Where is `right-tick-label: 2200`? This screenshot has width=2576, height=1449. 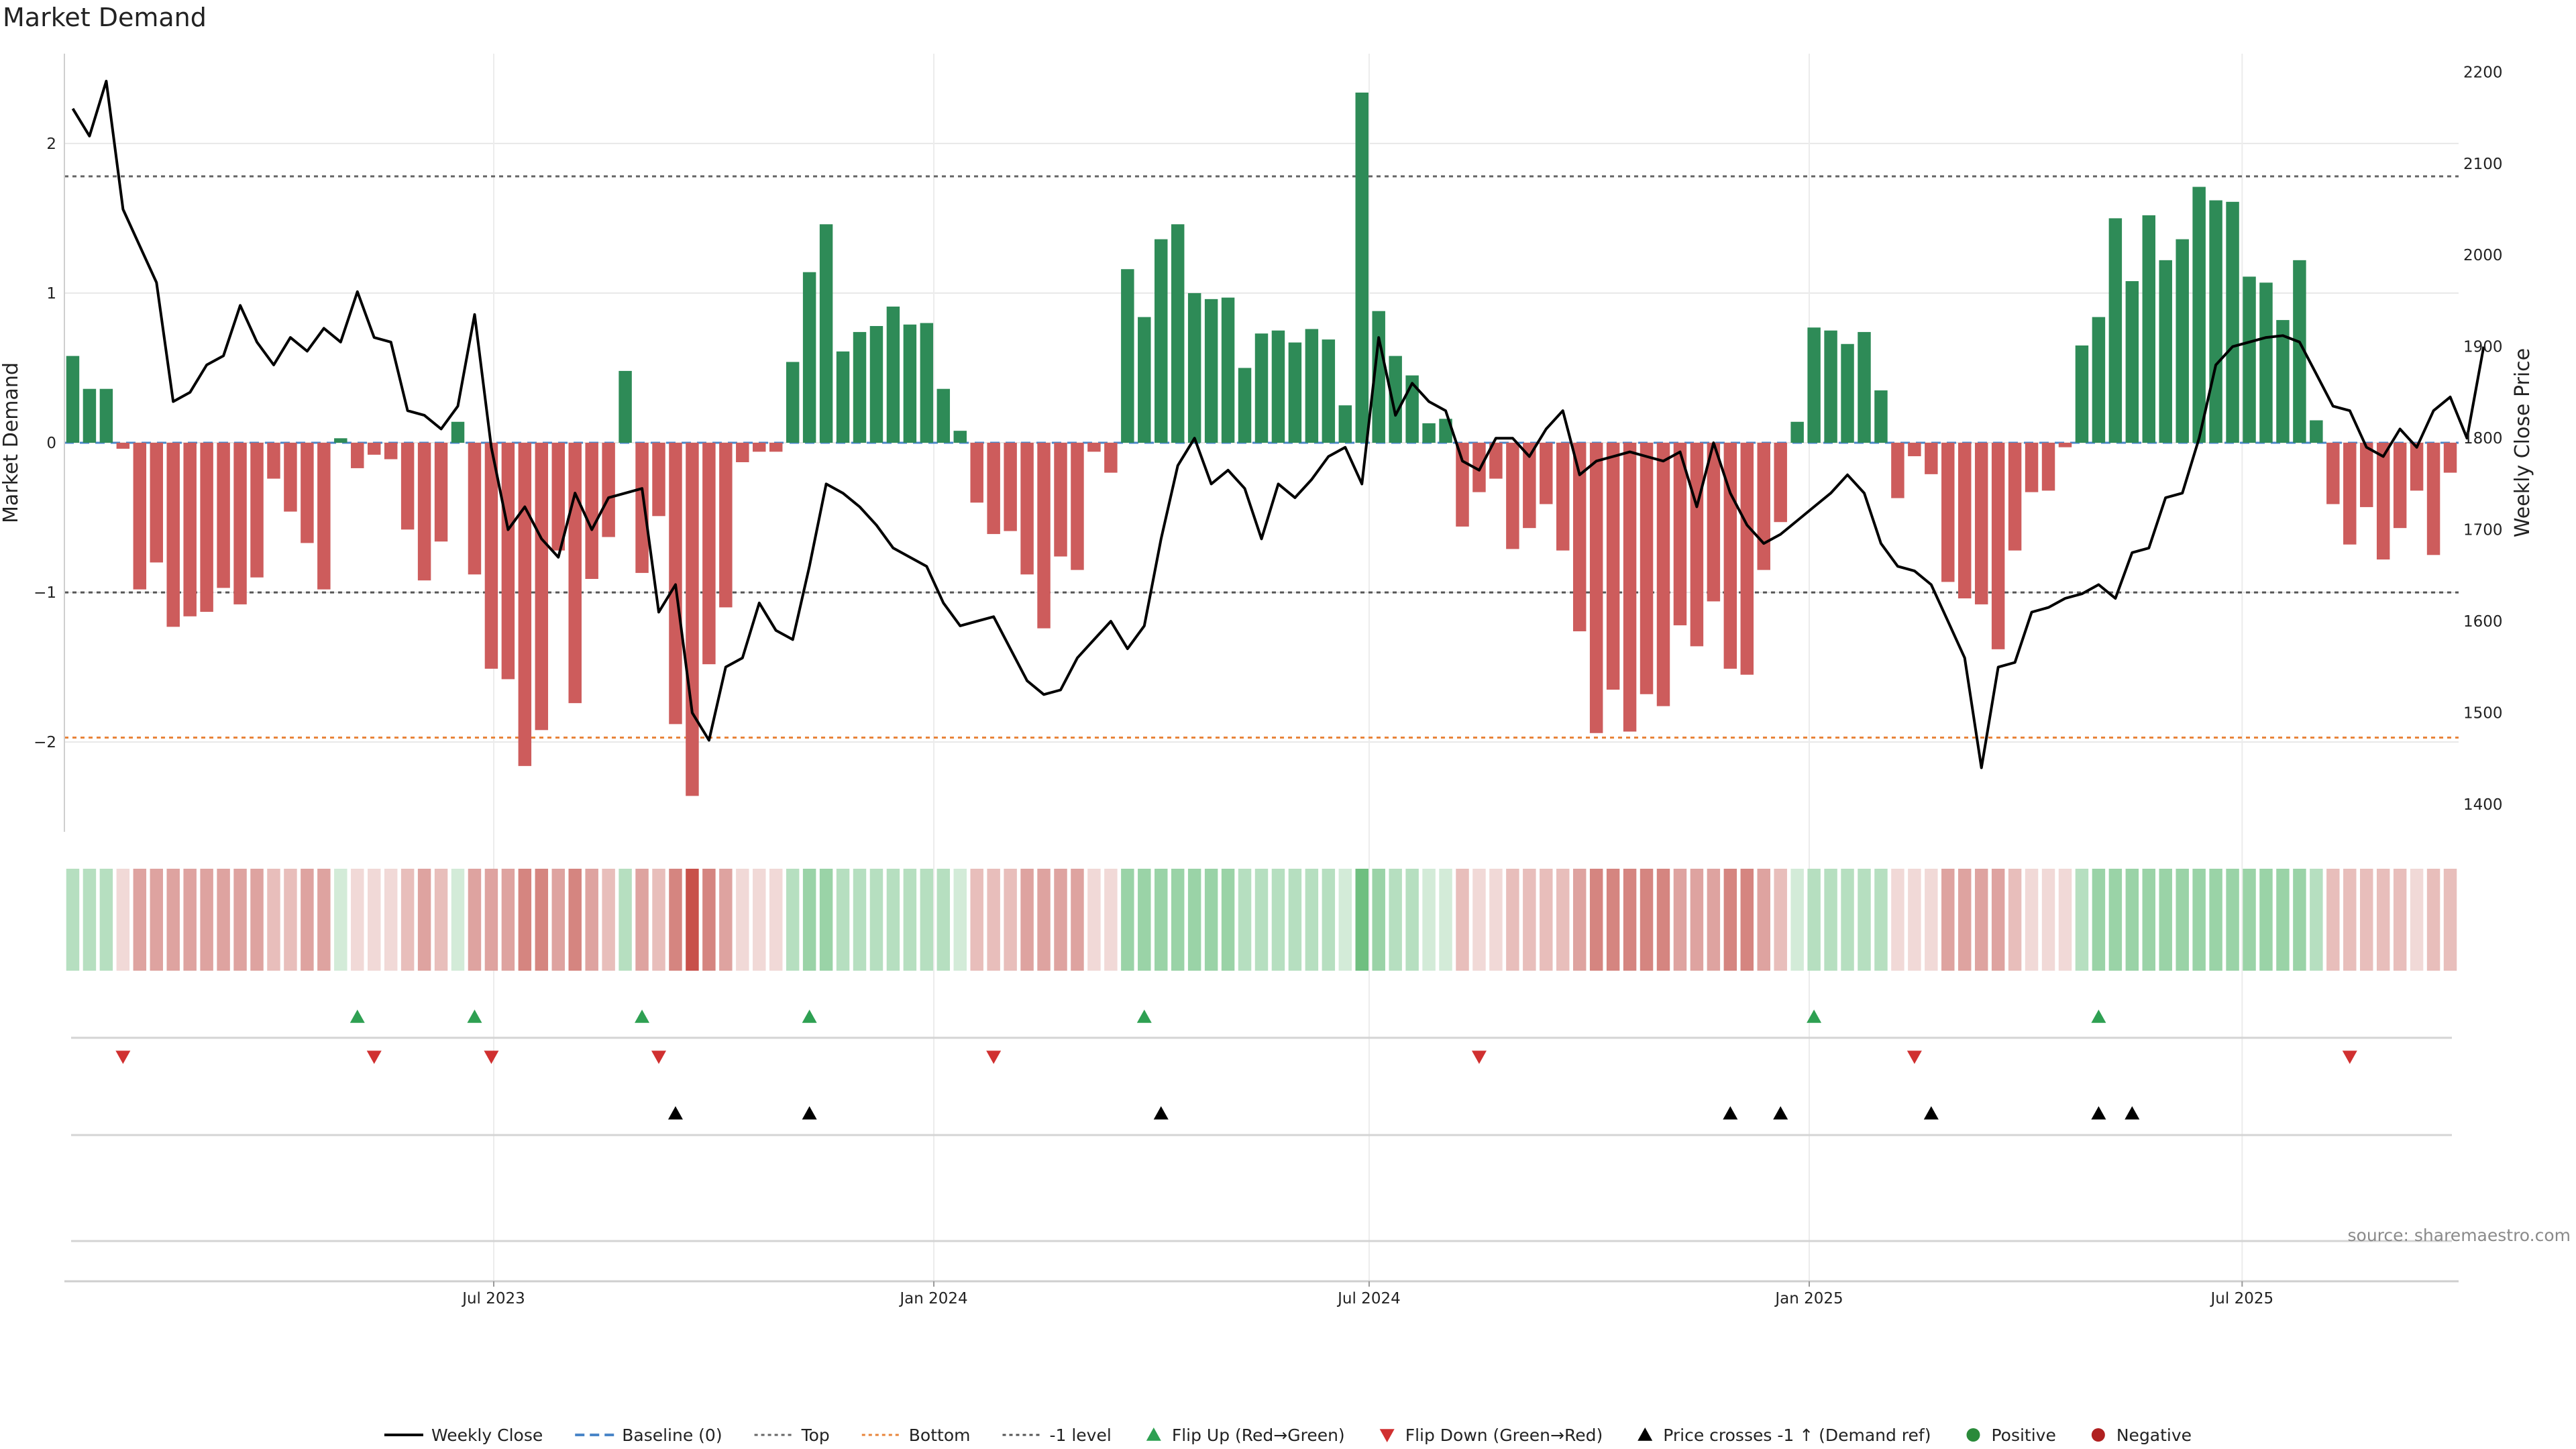
right-tick-label: 2200 is located at coordinates (2483, 72).